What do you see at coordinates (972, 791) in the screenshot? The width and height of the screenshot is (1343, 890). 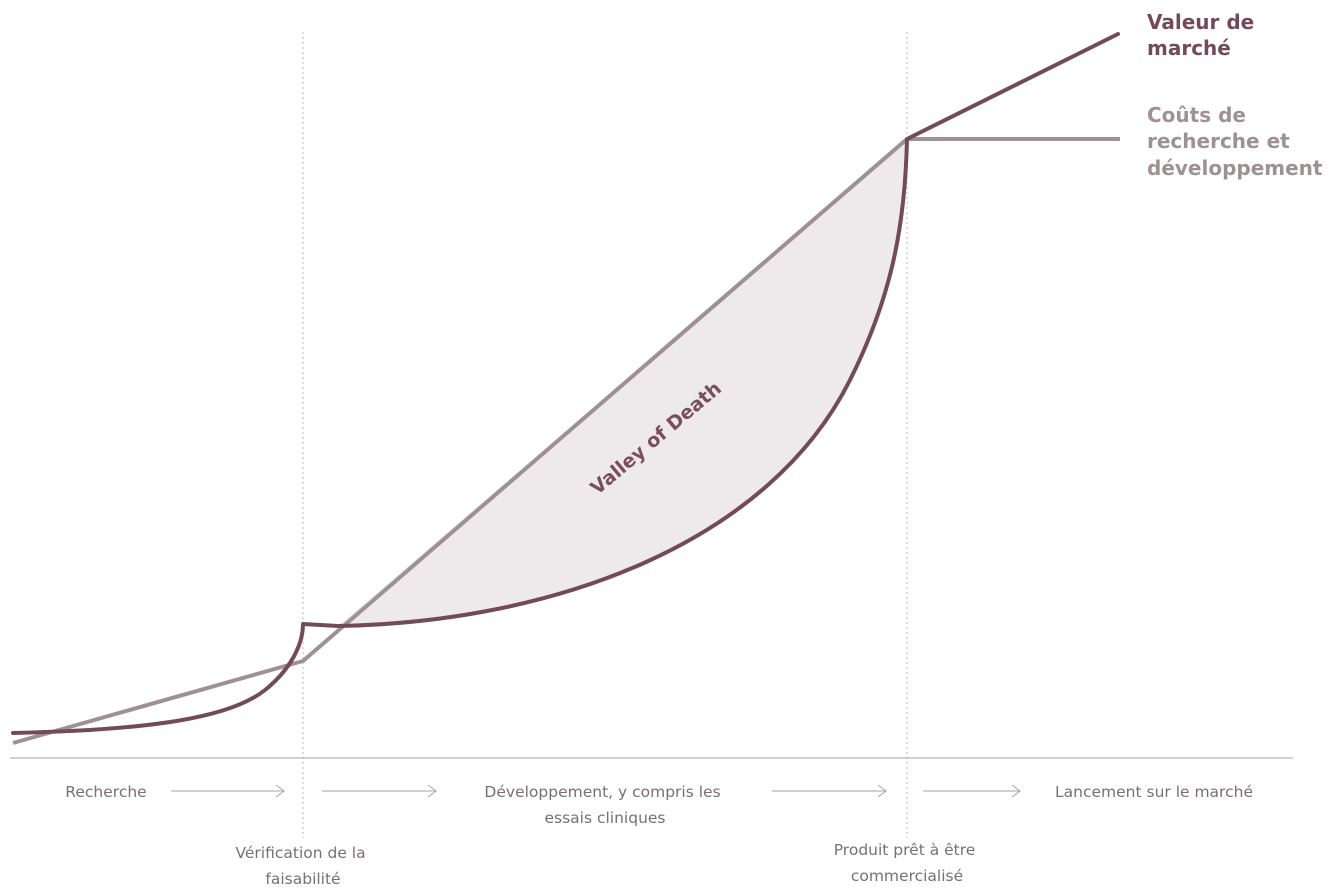 I see `arrow-launch-left` at bounding box center [972, 791].